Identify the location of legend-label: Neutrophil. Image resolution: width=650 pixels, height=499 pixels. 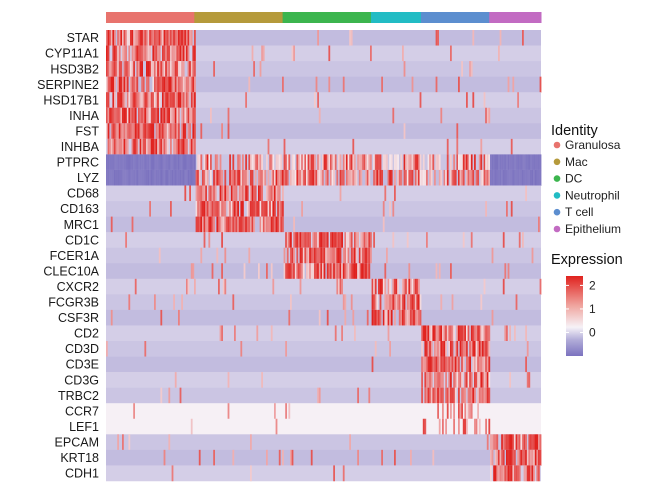
(592, 195).